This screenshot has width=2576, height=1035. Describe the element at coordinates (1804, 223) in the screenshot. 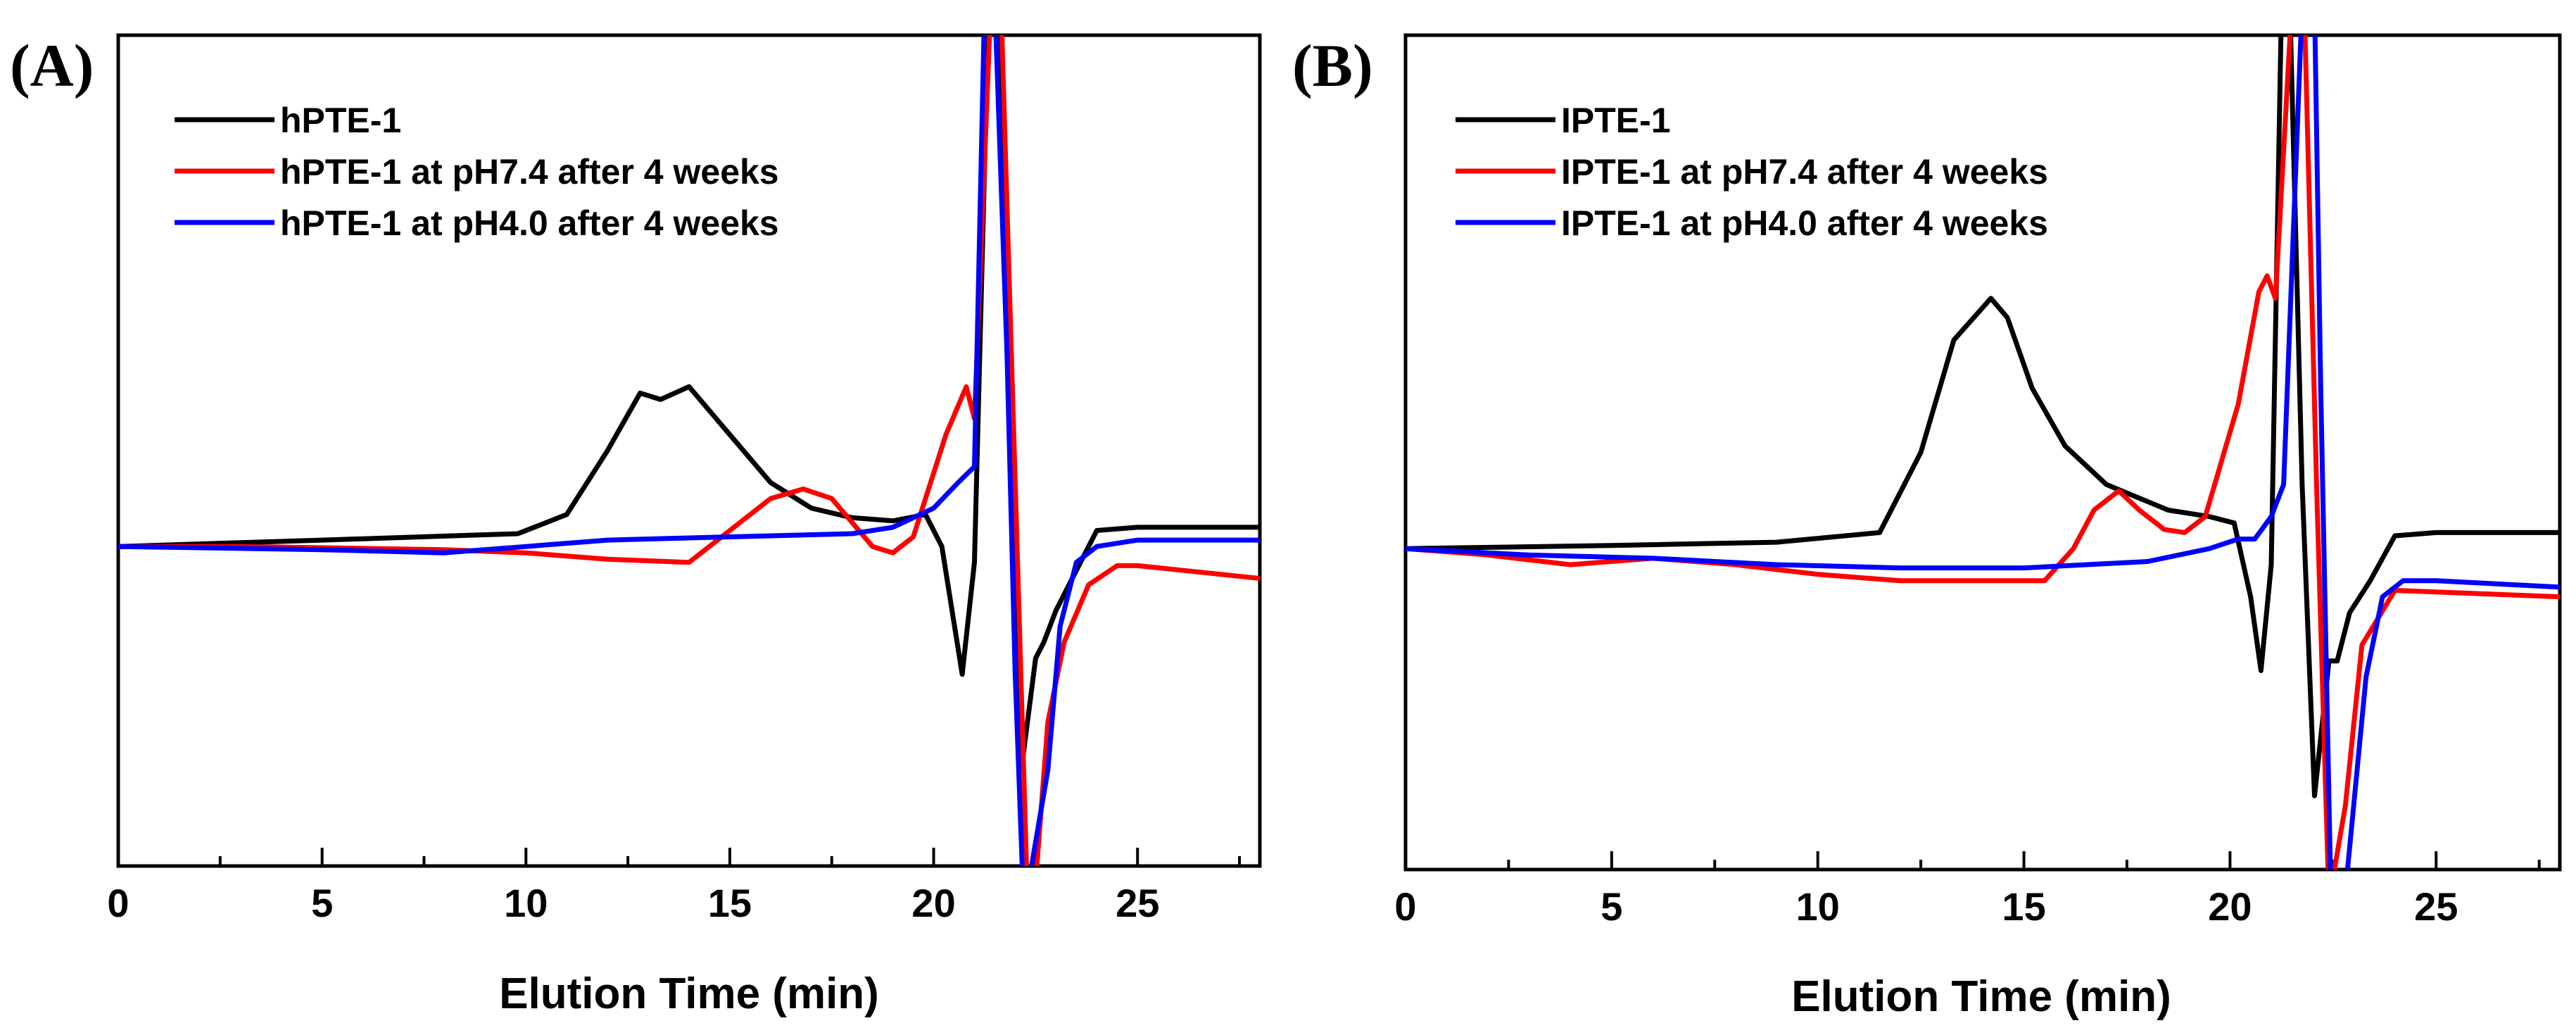

I see `panel-b-legend-label-2: IPTE-1 at pH4.0 after 4 weeks` at that location.